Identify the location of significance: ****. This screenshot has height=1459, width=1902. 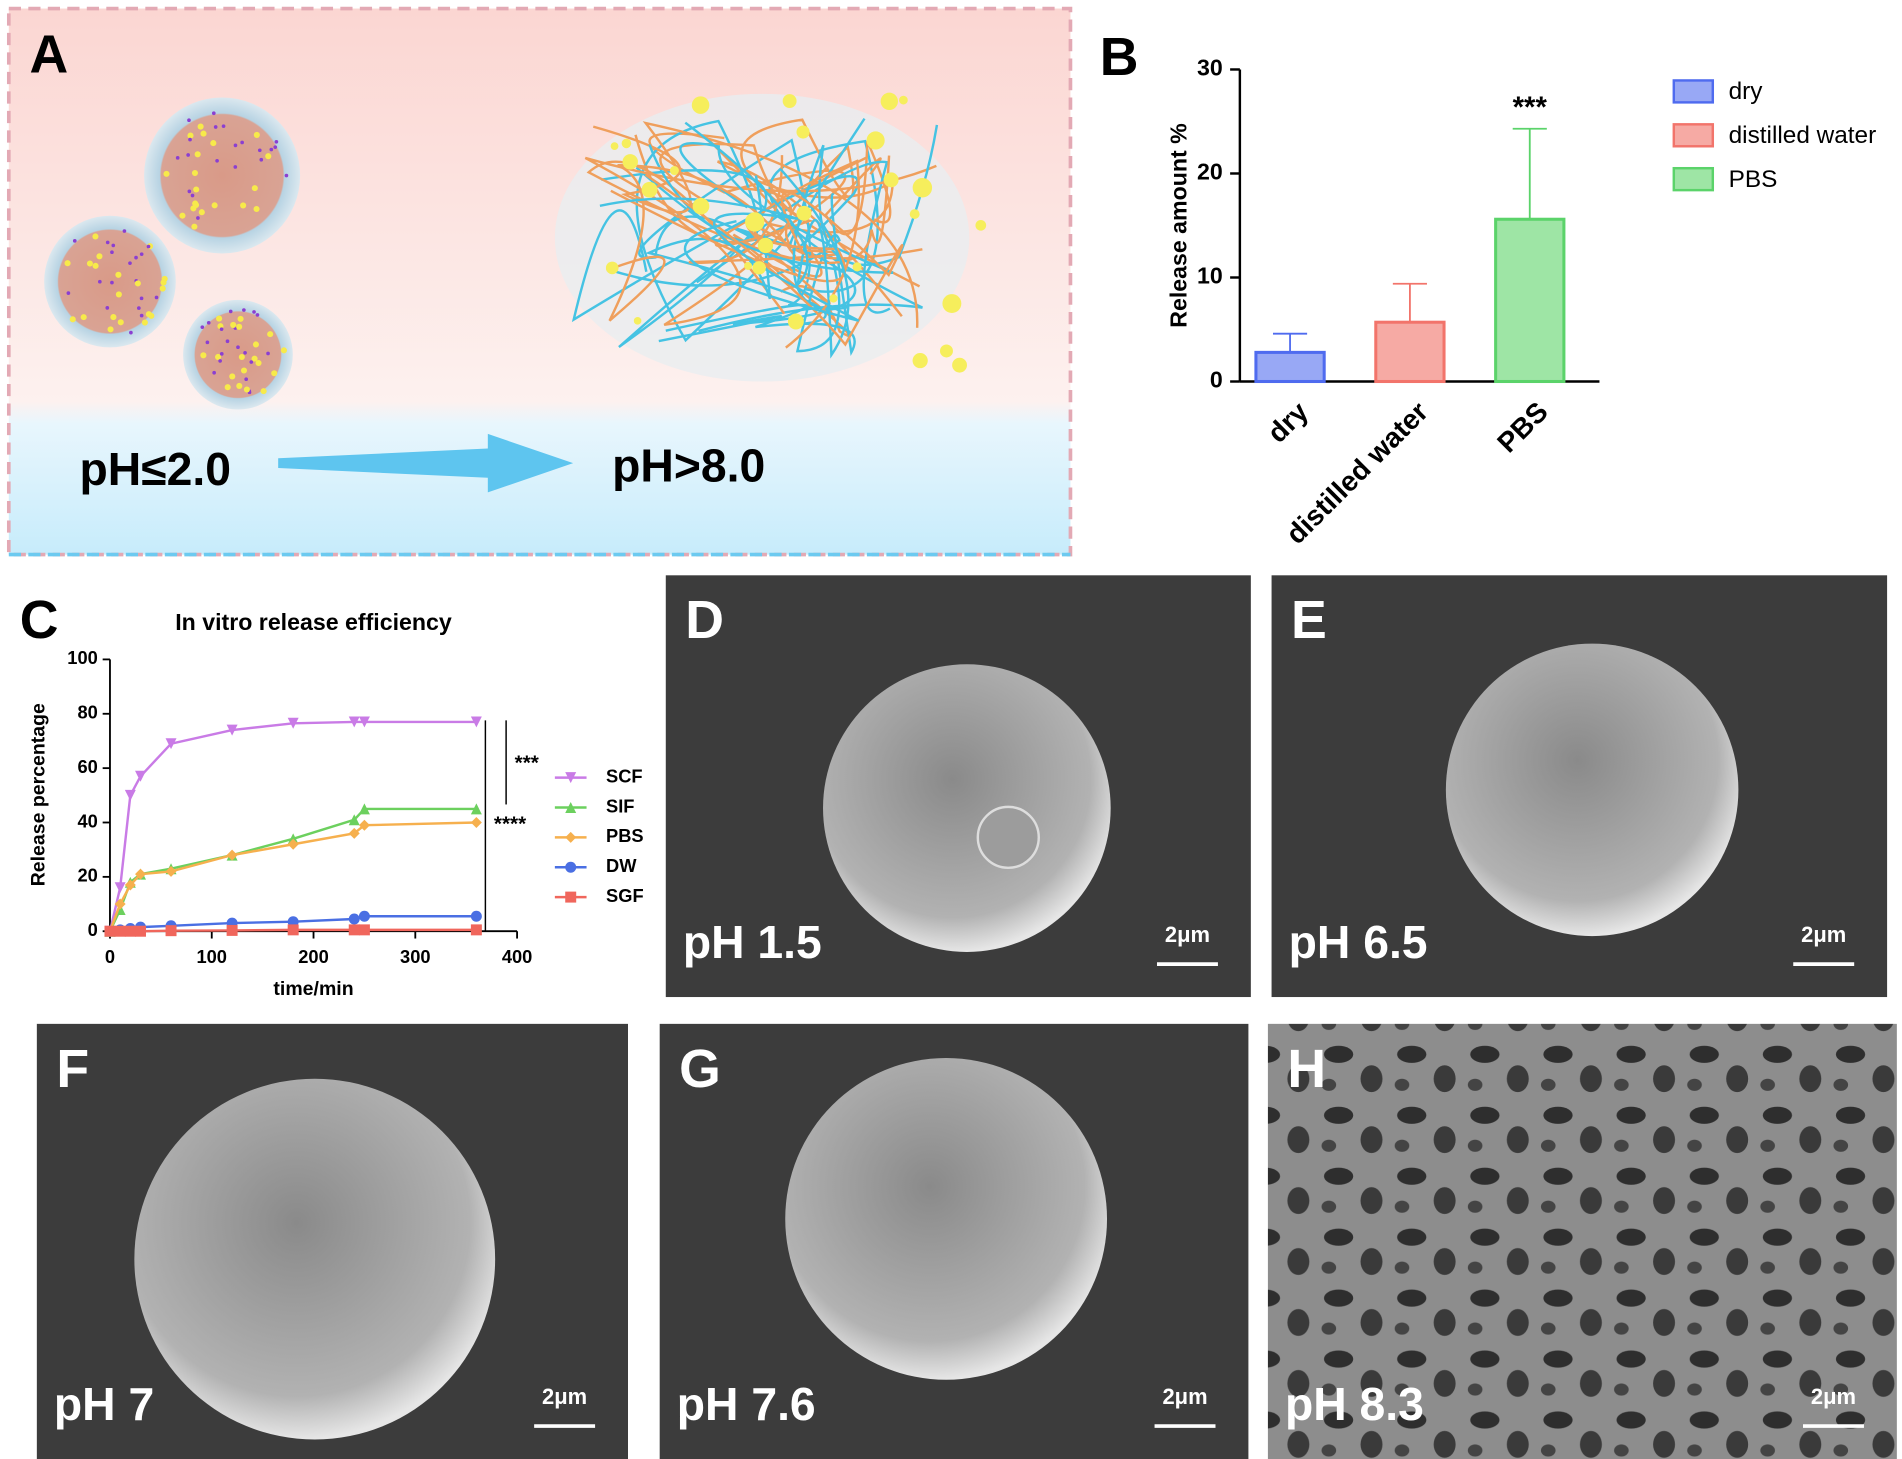
(510, 824).